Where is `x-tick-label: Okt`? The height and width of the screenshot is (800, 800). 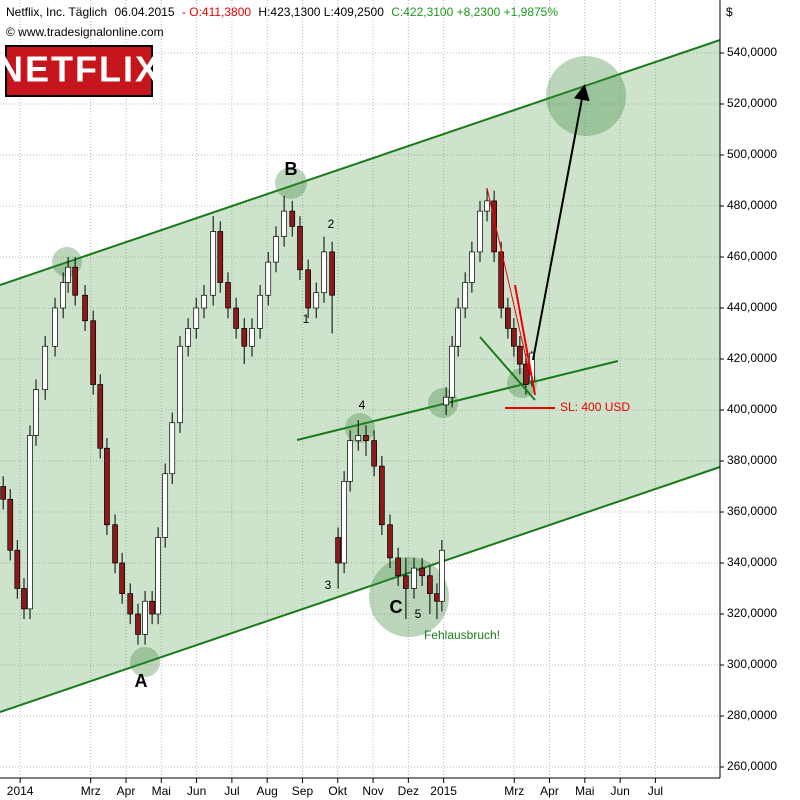 x-tick-label: Okt is located at coordinates (337, 791).